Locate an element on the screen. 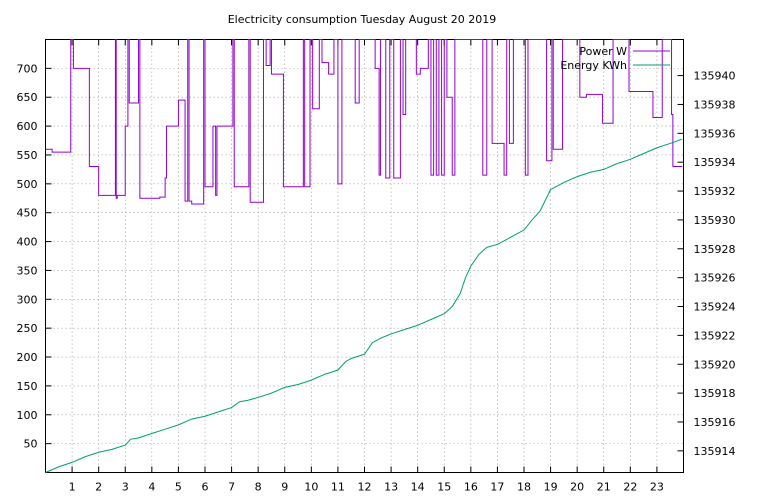  y2-tick-label: 135928 is located at coordinates (715, 249).